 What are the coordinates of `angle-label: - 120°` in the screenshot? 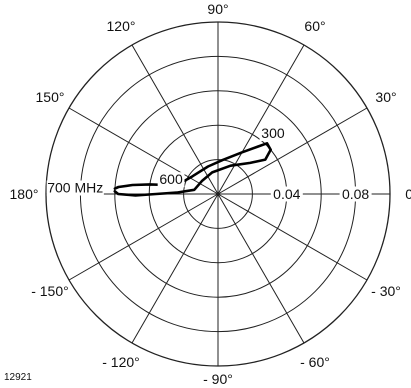 It's located at (121, 362).